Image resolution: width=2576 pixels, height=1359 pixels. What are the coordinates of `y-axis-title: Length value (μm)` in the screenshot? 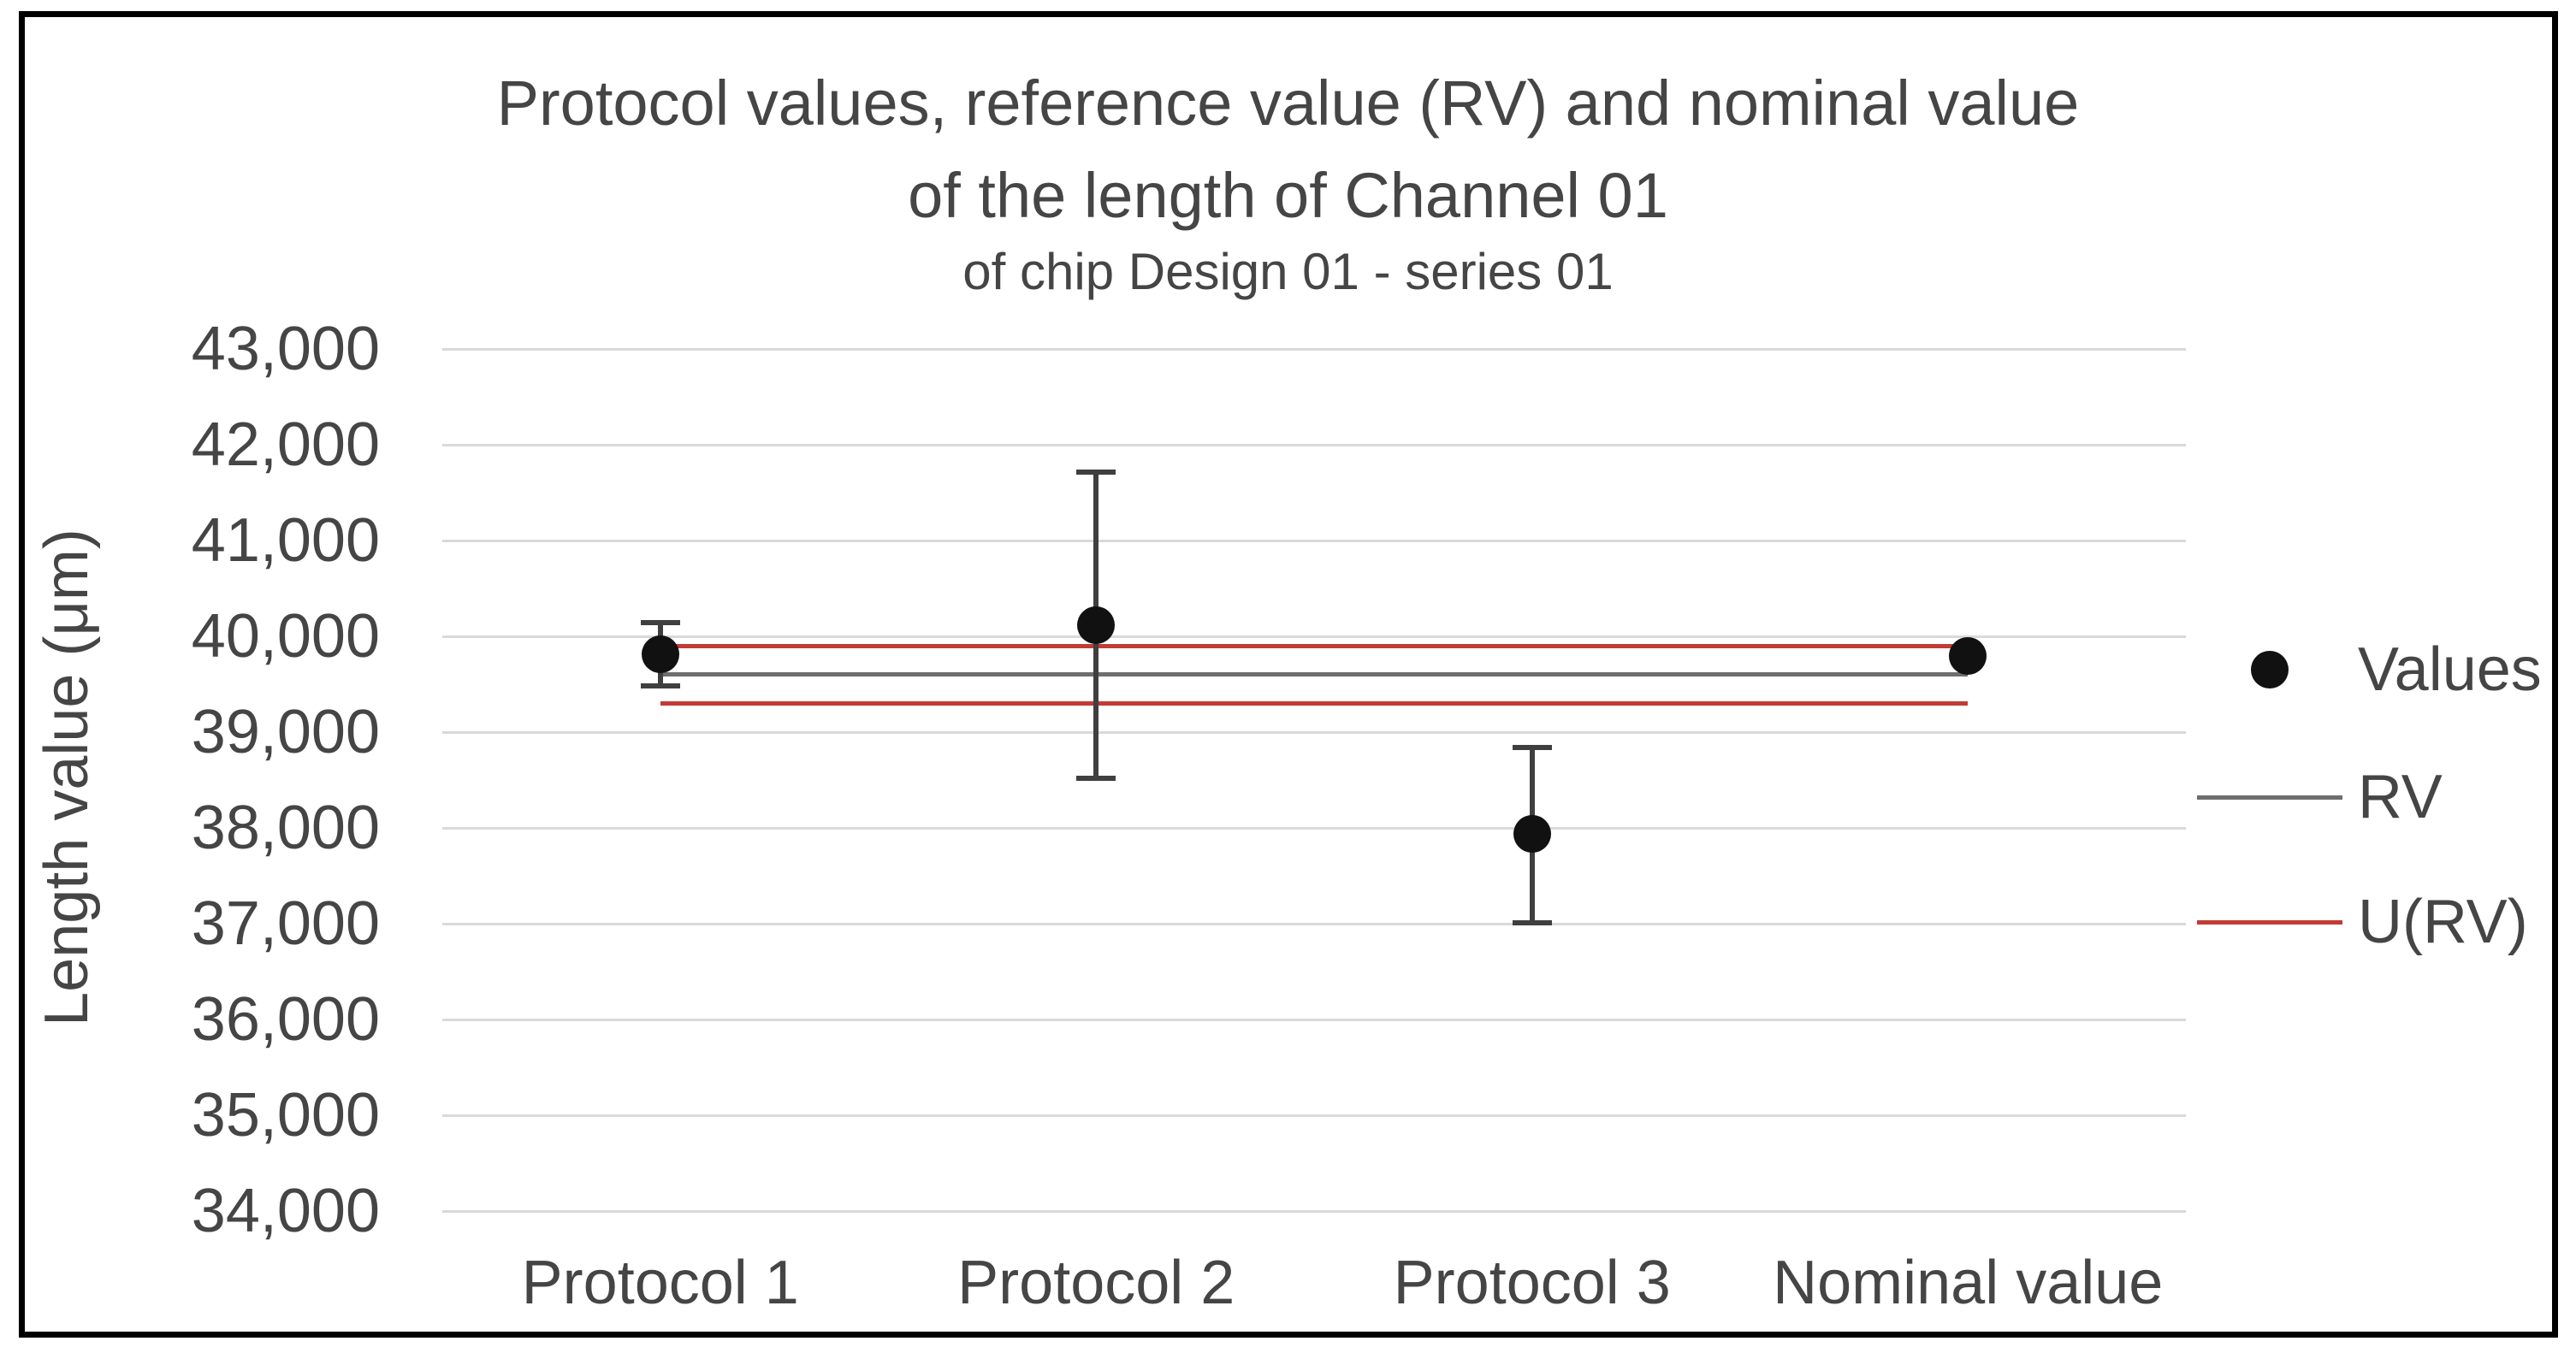 It's located at (67, 778).